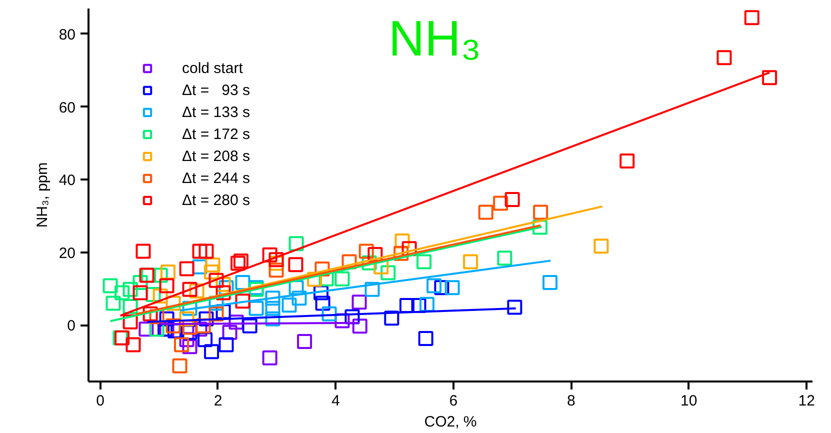 Image resolution: width=831 pixels, height=433 pixels. I want to click on legend-label: Δt = 244 s, so click(216, 178).